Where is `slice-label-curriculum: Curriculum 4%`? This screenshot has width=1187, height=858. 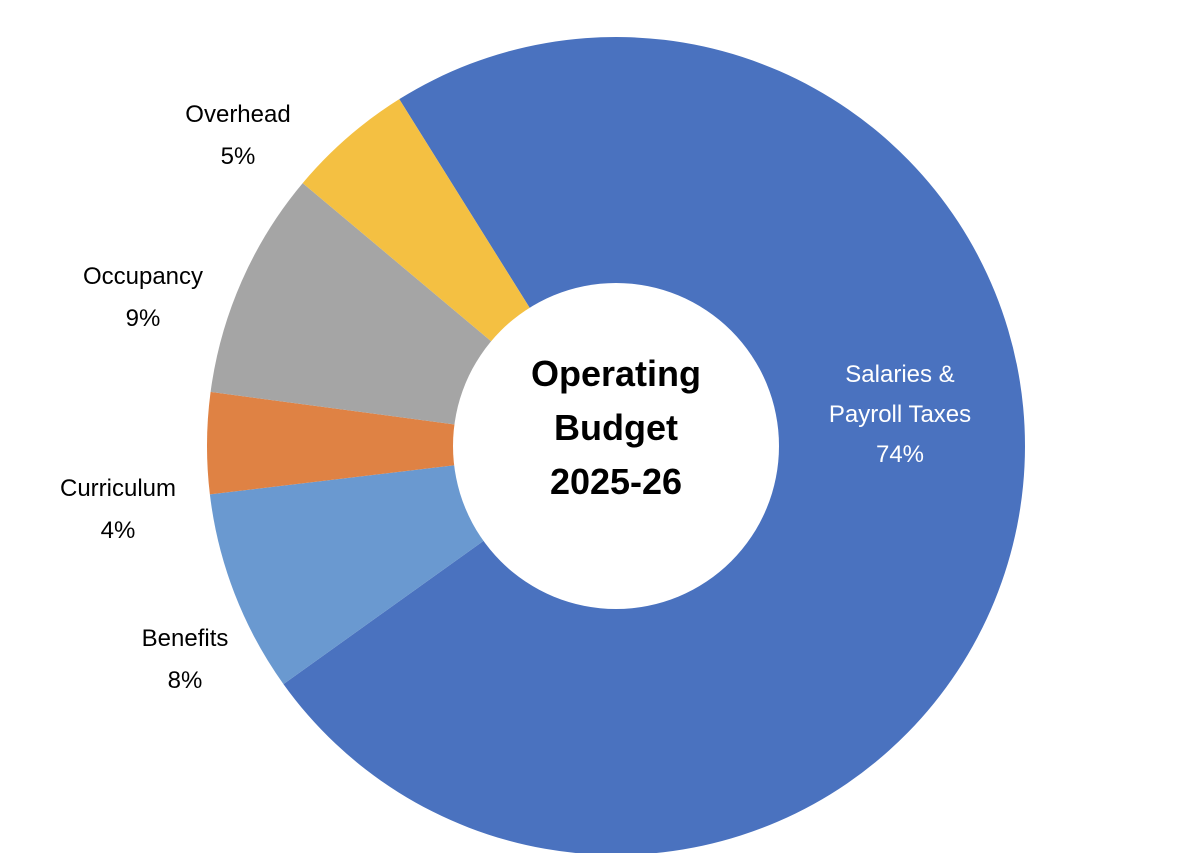 slice-label-curriculum: Curriculum 4% is located at coordinates (118, 509).